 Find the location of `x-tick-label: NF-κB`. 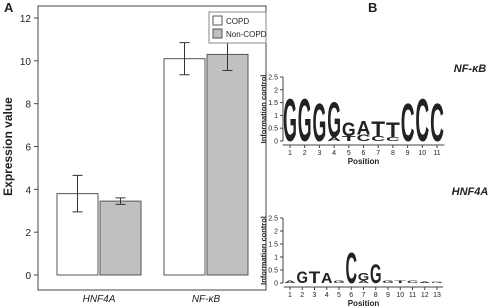

x-tick-label: NF-κB is located at coordinates (206, 299).